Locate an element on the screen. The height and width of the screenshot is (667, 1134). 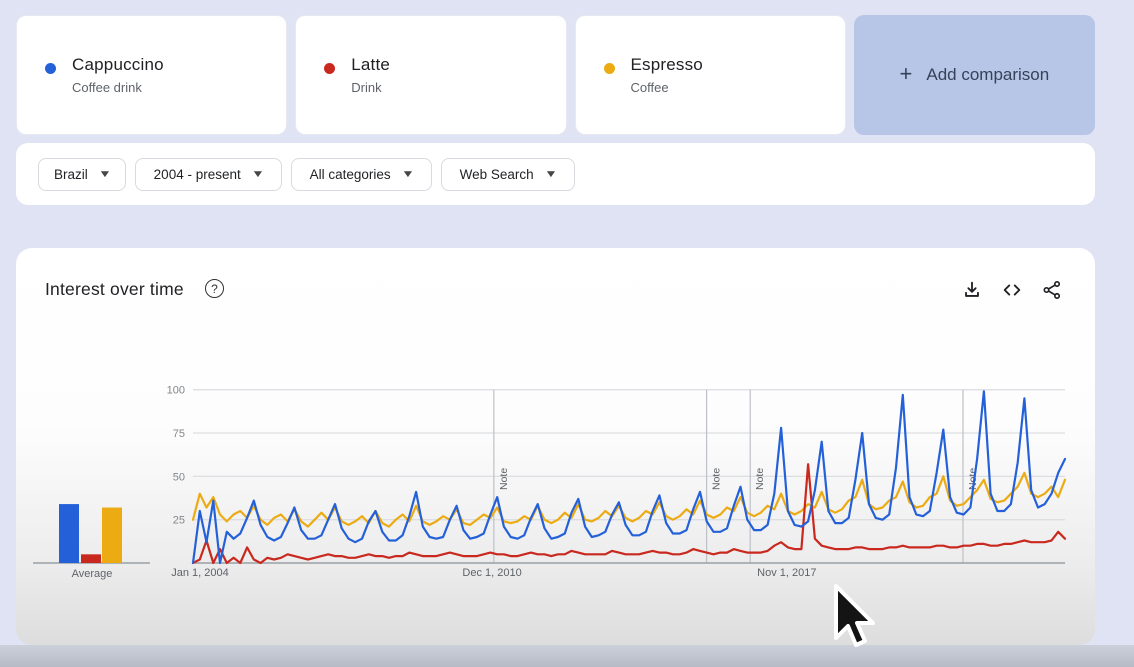
filter-category-label: All categories is located at coordinates (350, 174).